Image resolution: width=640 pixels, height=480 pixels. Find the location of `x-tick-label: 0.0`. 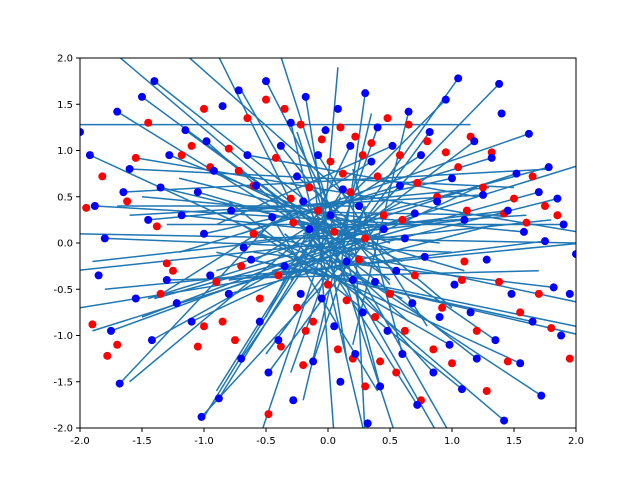

x-tick-label: 0.0 is located at coordinates (328, 441).